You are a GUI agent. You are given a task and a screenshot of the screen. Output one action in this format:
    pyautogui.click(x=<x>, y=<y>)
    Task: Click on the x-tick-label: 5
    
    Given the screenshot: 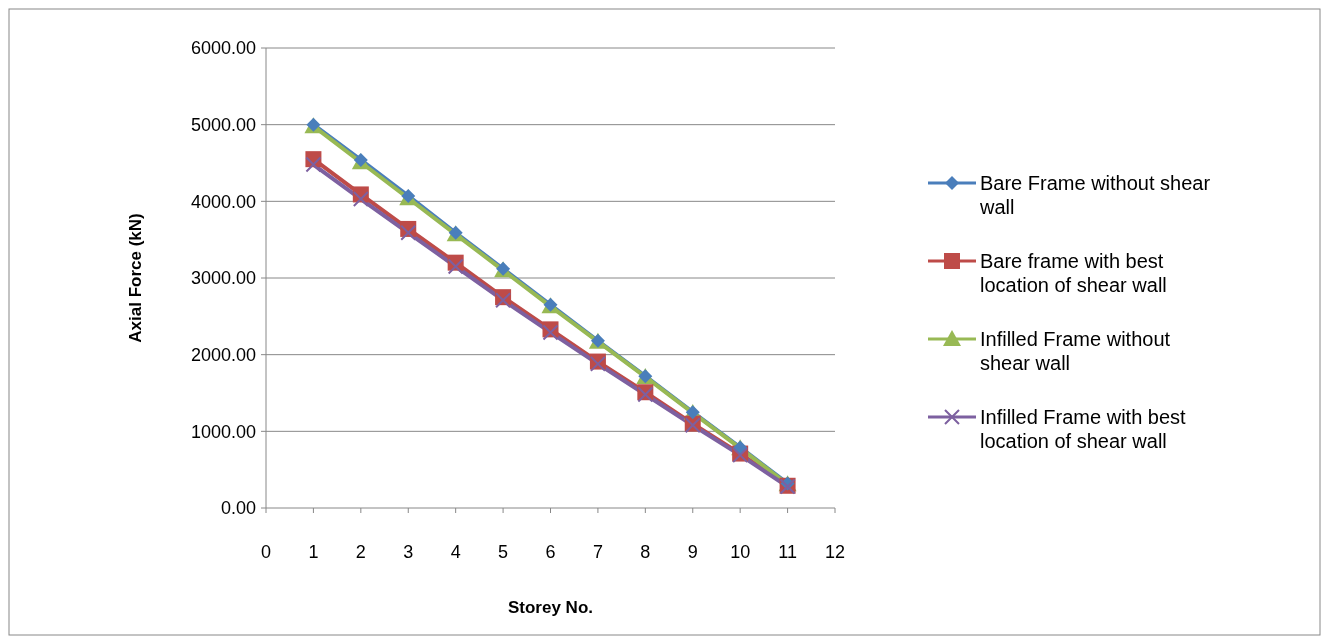 What is the action you would take?
    pyautogui.click(x=503, y=552)
    